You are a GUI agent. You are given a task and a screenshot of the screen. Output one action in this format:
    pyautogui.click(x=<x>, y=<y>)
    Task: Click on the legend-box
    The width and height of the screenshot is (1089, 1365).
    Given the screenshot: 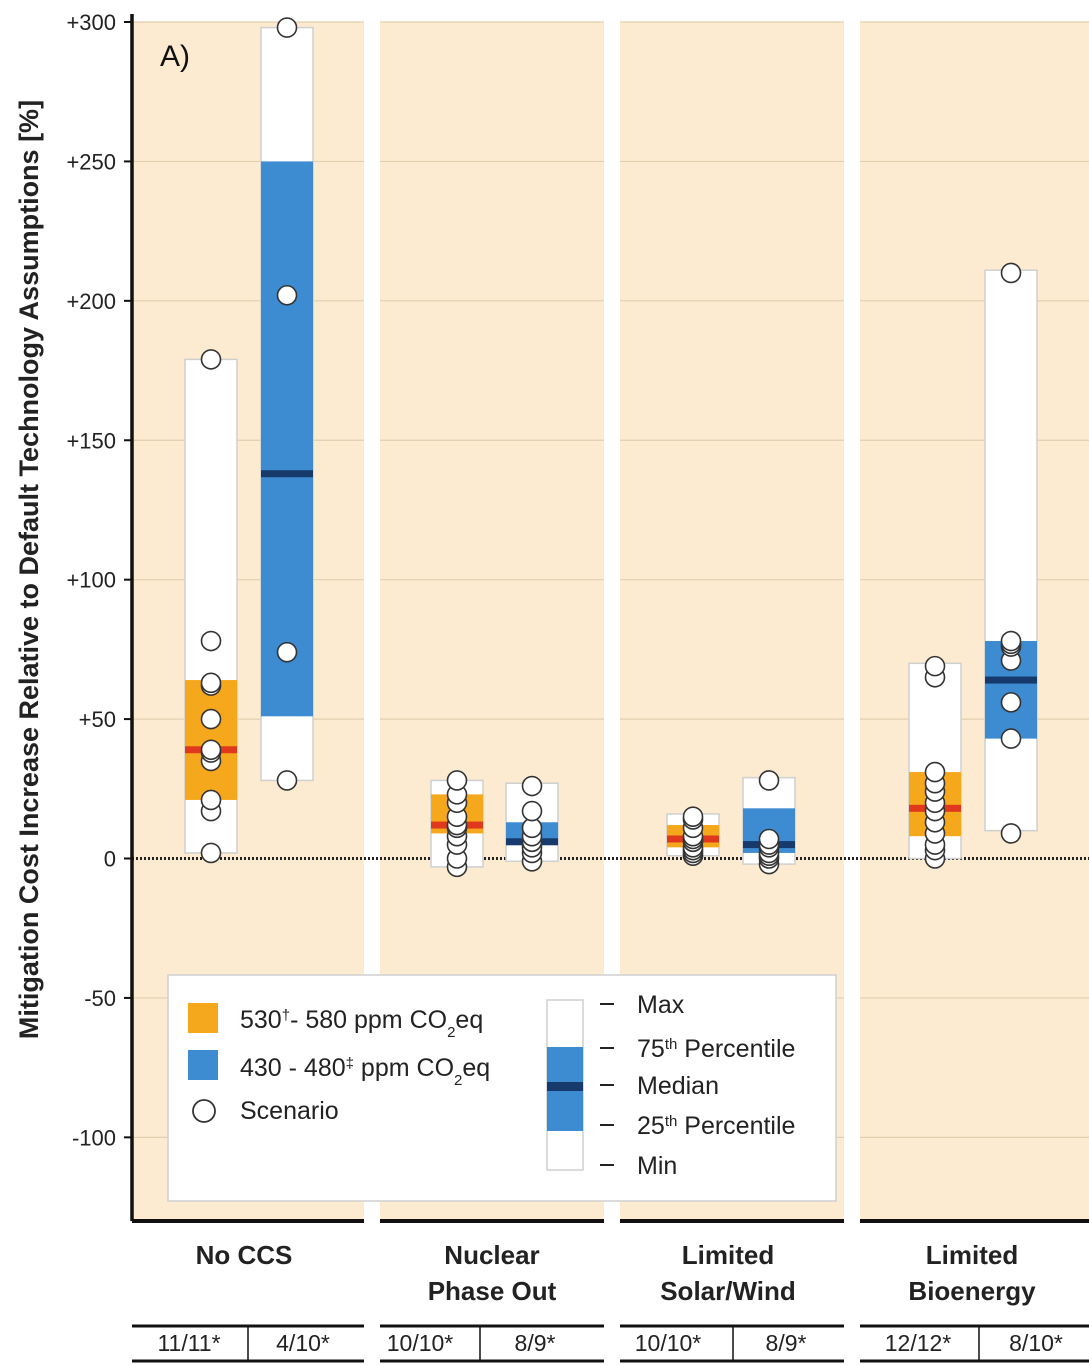 What is the action you would take?
    pyautogui.click(x=502, y=1088)
    